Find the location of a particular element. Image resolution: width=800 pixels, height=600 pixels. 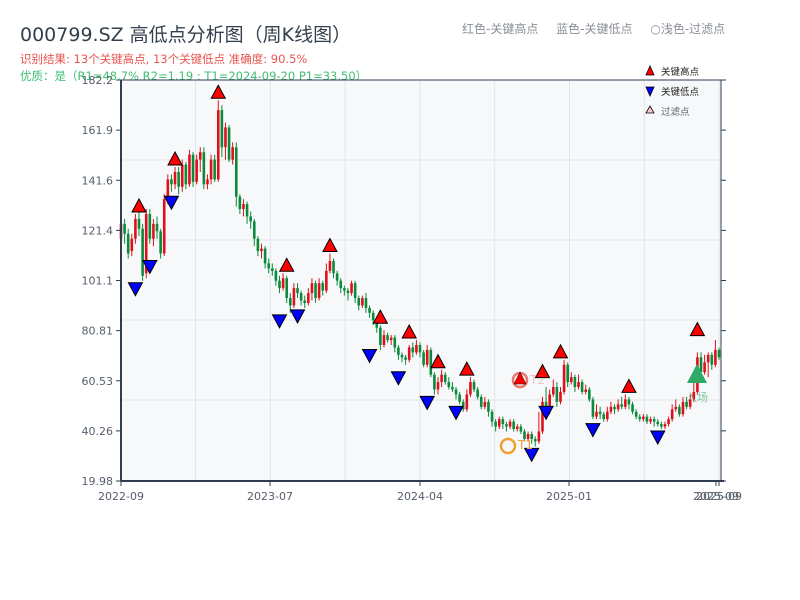

t2-label: T2 is located at coordinates (537, 380).